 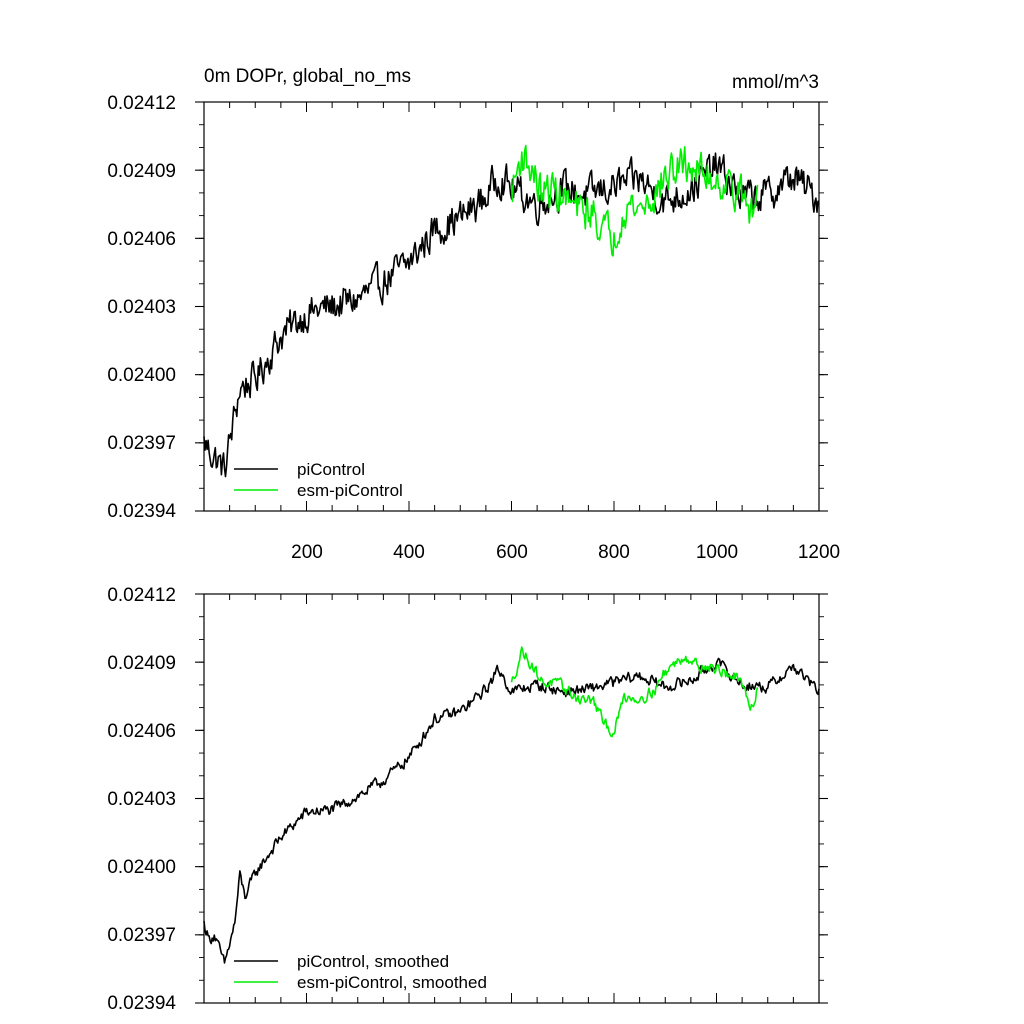 What do you see at coordinates (409, 552) in the screenshot?
I see `x-tick-label: 400` at bounding box center [409, 552].